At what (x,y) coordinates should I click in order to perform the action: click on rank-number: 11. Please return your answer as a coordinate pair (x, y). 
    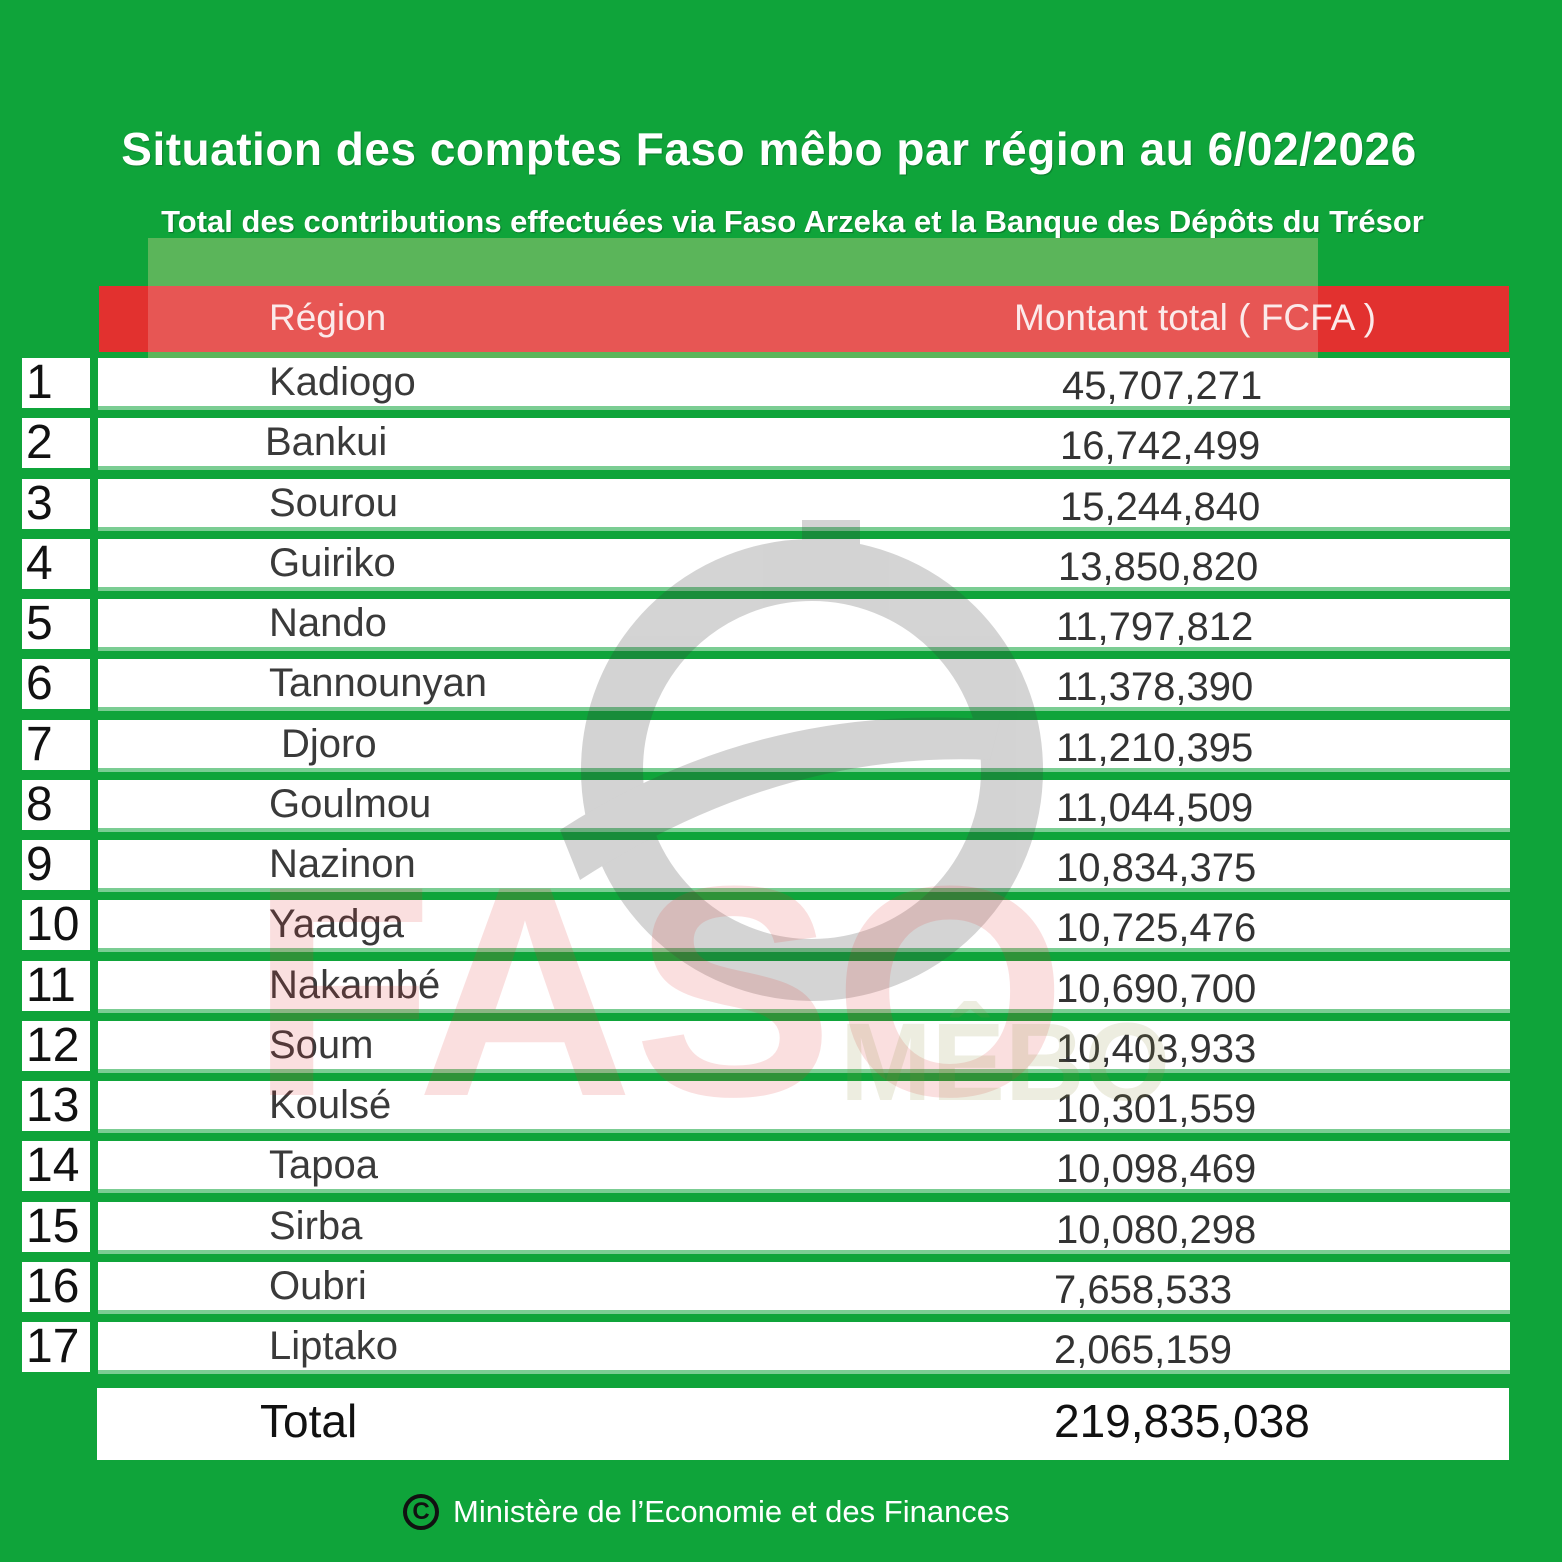
    Looking at the image, I should click on (56, 986).